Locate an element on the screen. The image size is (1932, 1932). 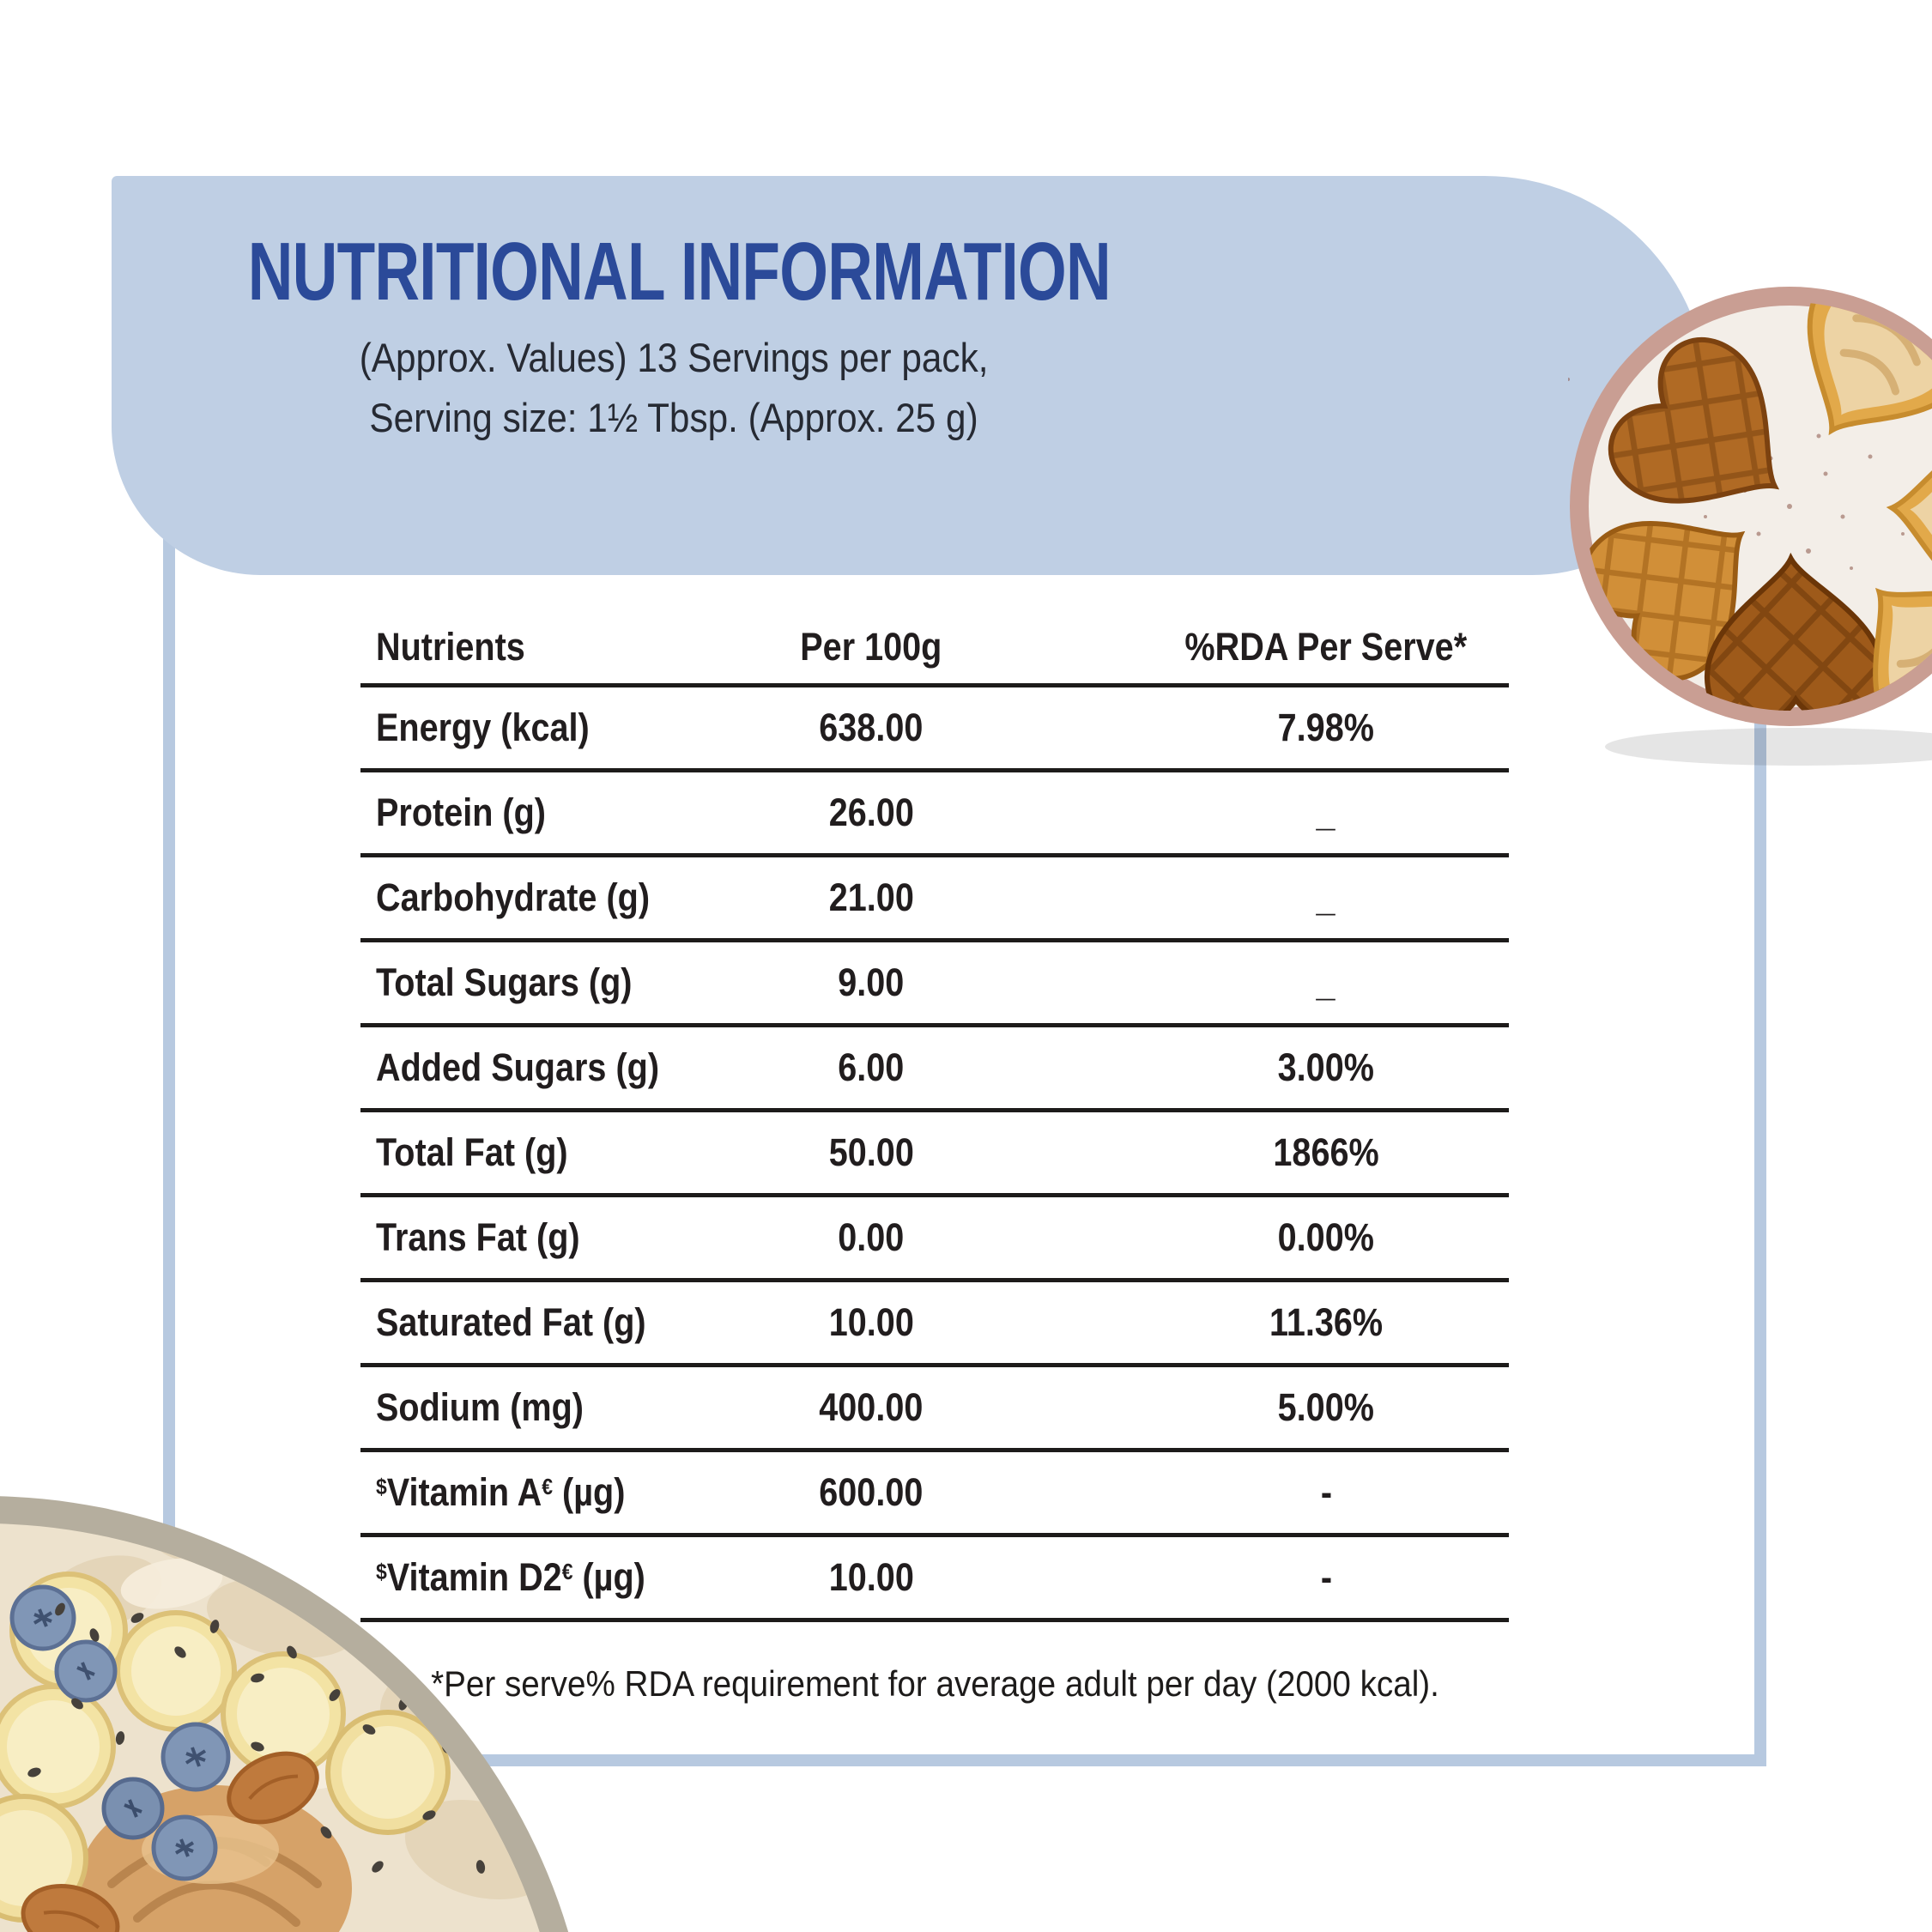
nutrient-cell: Carbohydrate (g) is located at coordinates (514, 897).